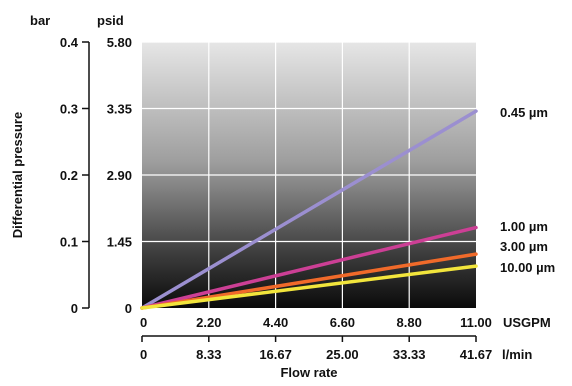  Describe the element at coordinates (119, 42) in the screenshot. I see `y-tick-label-psid: 5.80` at that location.